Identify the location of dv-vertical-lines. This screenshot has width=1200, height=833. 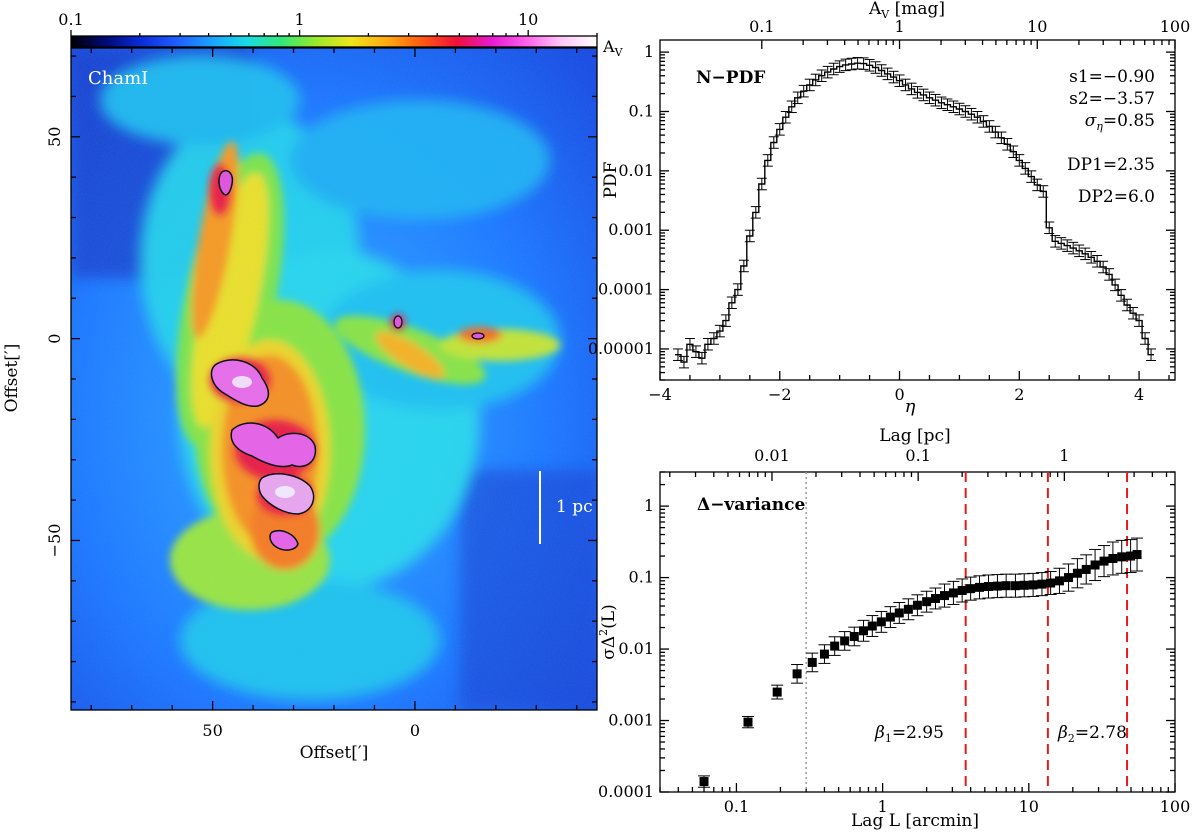
(967, 632).